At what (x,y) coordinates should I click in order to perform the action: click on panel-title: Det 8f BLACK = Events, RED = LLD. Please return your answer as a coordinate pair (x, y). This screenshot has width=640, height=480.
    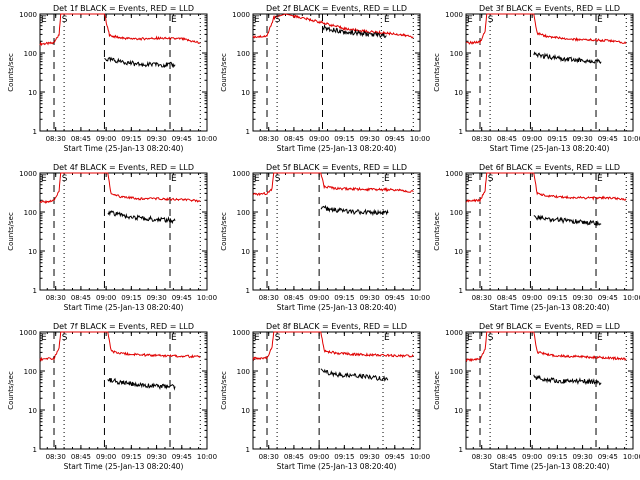
    Looking at the image, I should click on (336, 326).